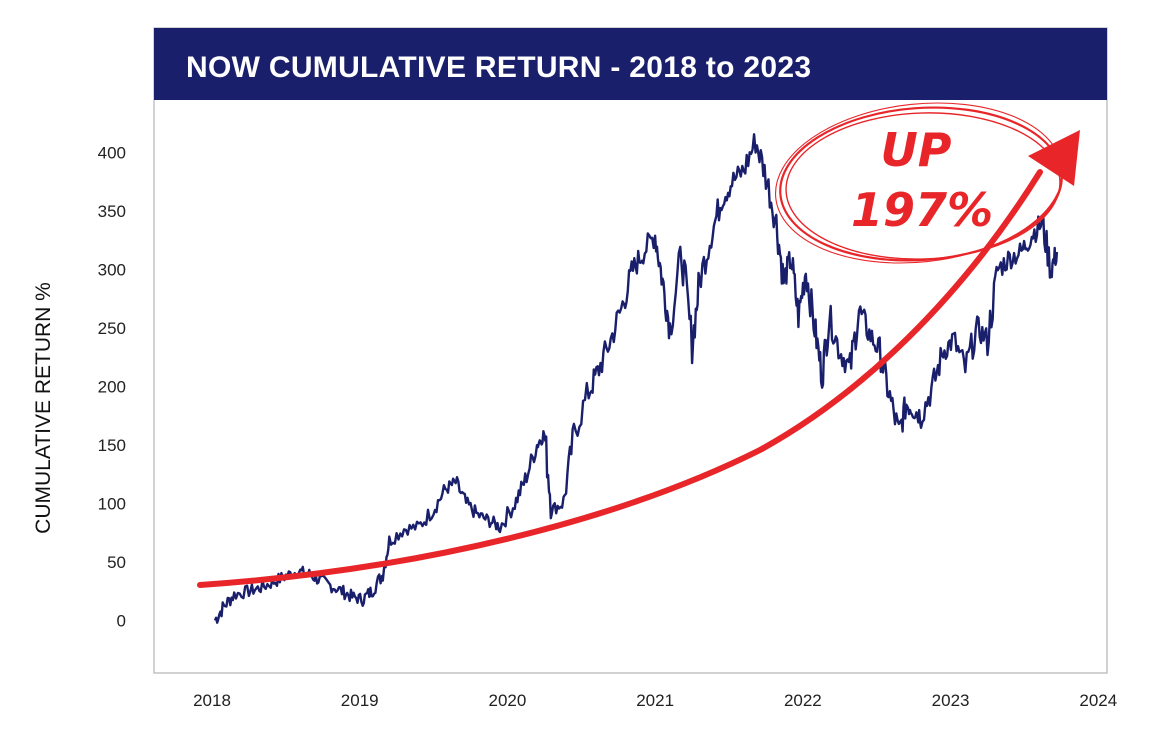 The image size is (1164, 747). I want to click on y-tick-label: 150, so click(112, 445).